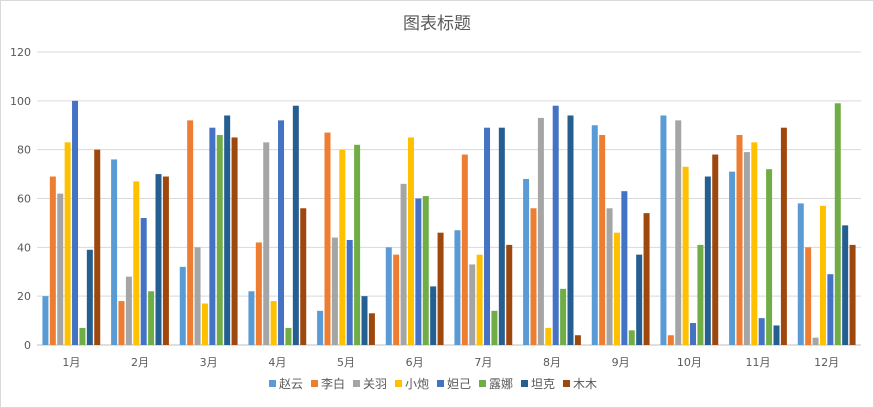 The height and width of the screenshot is (408, 874). I want to click on chart-title: 图表标题, so click(437, 24).